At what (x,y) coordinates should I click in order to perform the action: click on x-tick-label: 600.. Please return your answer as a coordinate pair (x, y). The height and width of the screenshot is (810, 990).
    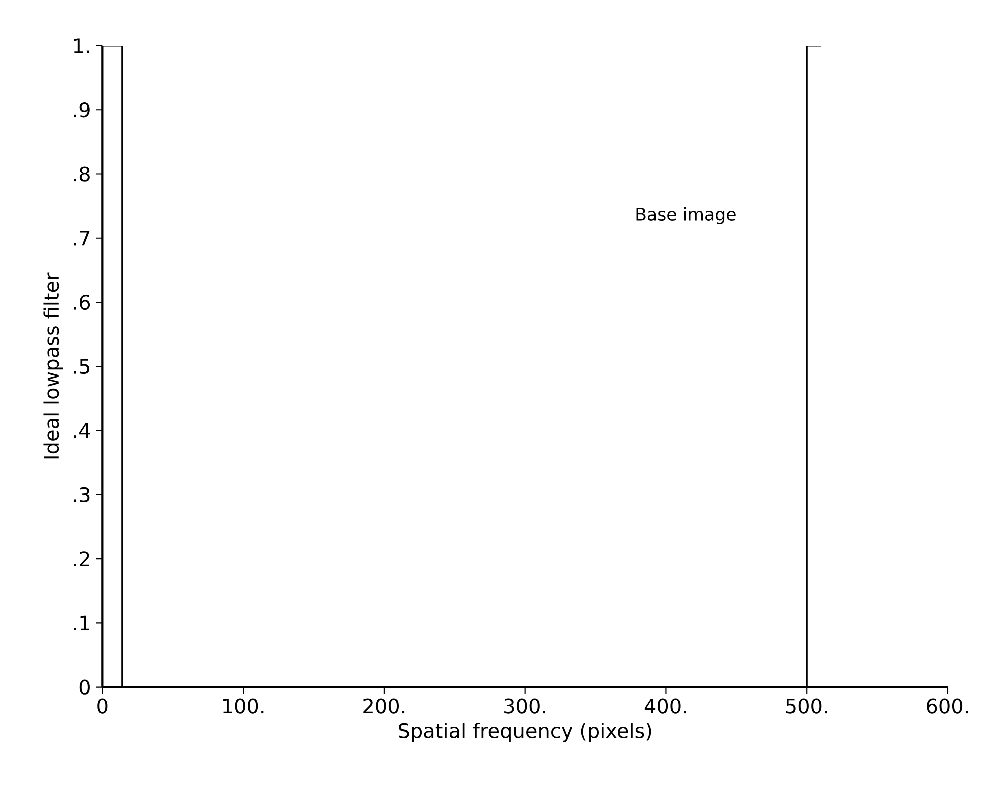
    Looking at the image, I should click on (947, 706).